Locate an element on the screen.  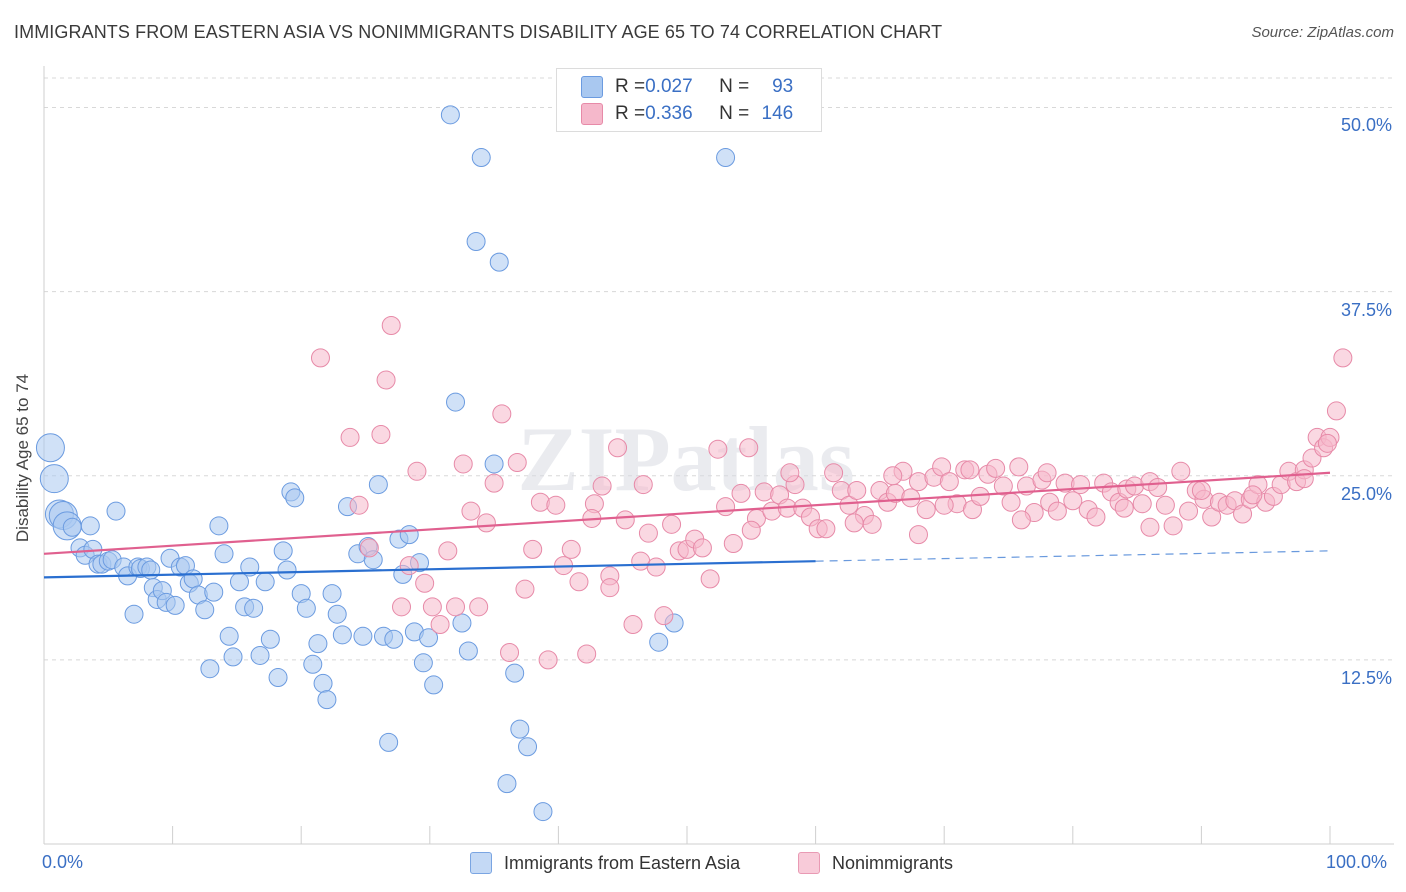
legend-item-nonimmigrants: Nonimmigrants is located at coordinates (875, 863).